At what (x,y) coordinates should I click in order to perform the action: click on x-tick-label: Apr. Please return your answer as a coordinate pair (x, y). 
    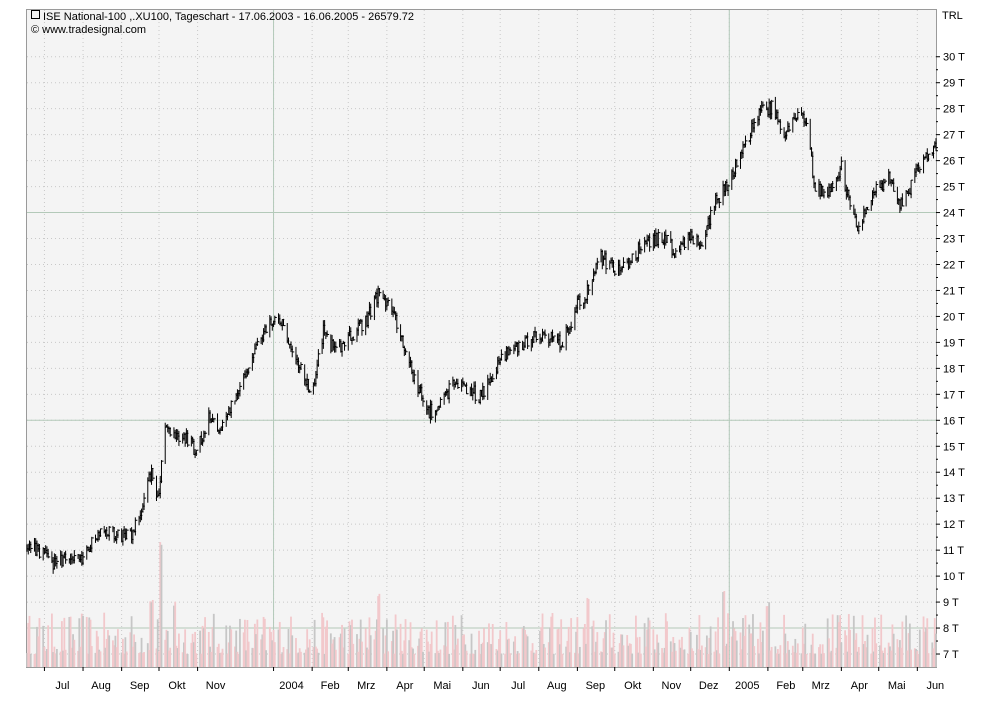
    Looking at the image, I should click on (859, 686).